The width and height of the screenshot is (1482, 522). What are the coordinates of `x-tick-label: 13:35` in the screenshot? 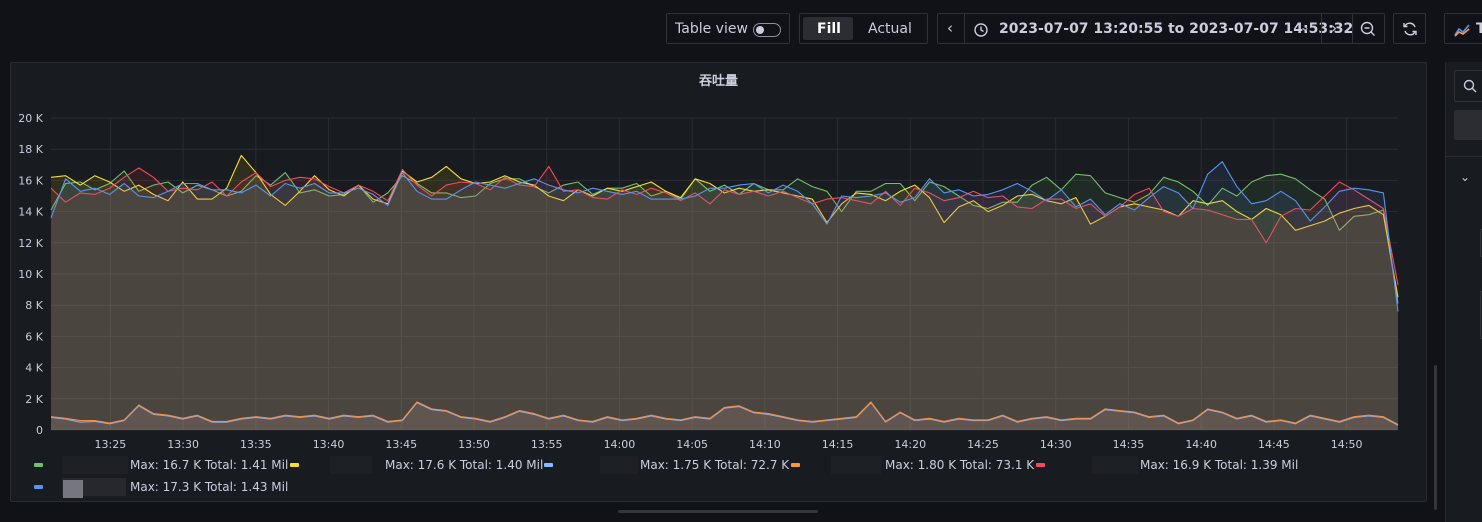 It's located at (256, 444).